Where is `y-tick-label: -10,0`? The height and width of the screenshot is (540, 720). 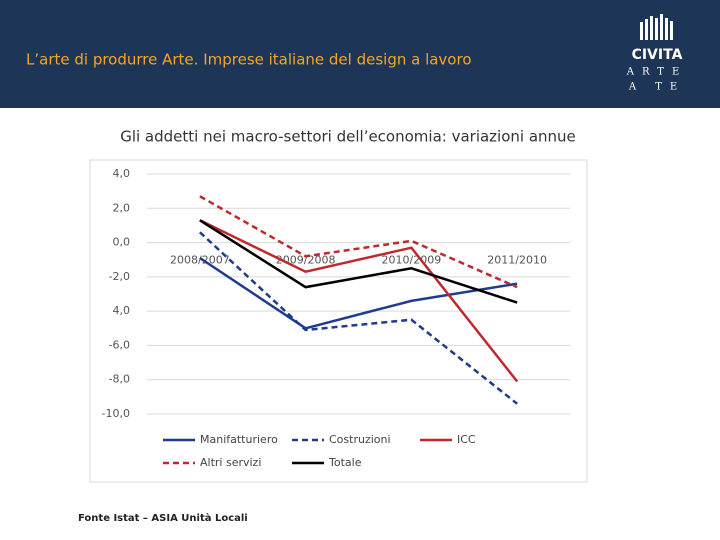
y-tick-label: -10,0 is located at coordinates (116, 413).